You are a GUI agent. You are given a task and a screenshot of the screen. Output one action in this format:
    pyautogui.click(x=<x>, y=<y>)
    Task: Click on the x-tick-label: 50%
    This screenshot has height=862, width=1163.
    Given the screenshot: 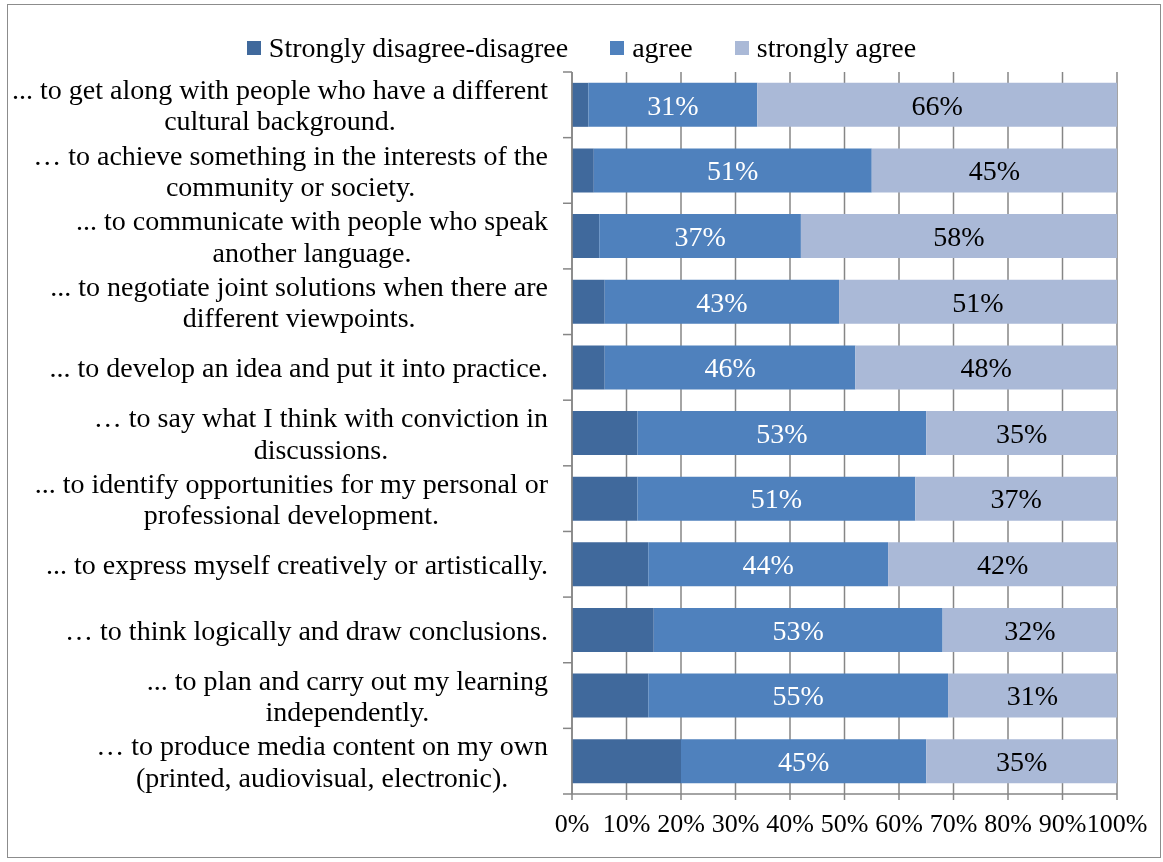 What is the action you would take?
    pyautogui.click(x=844, y=824)
    